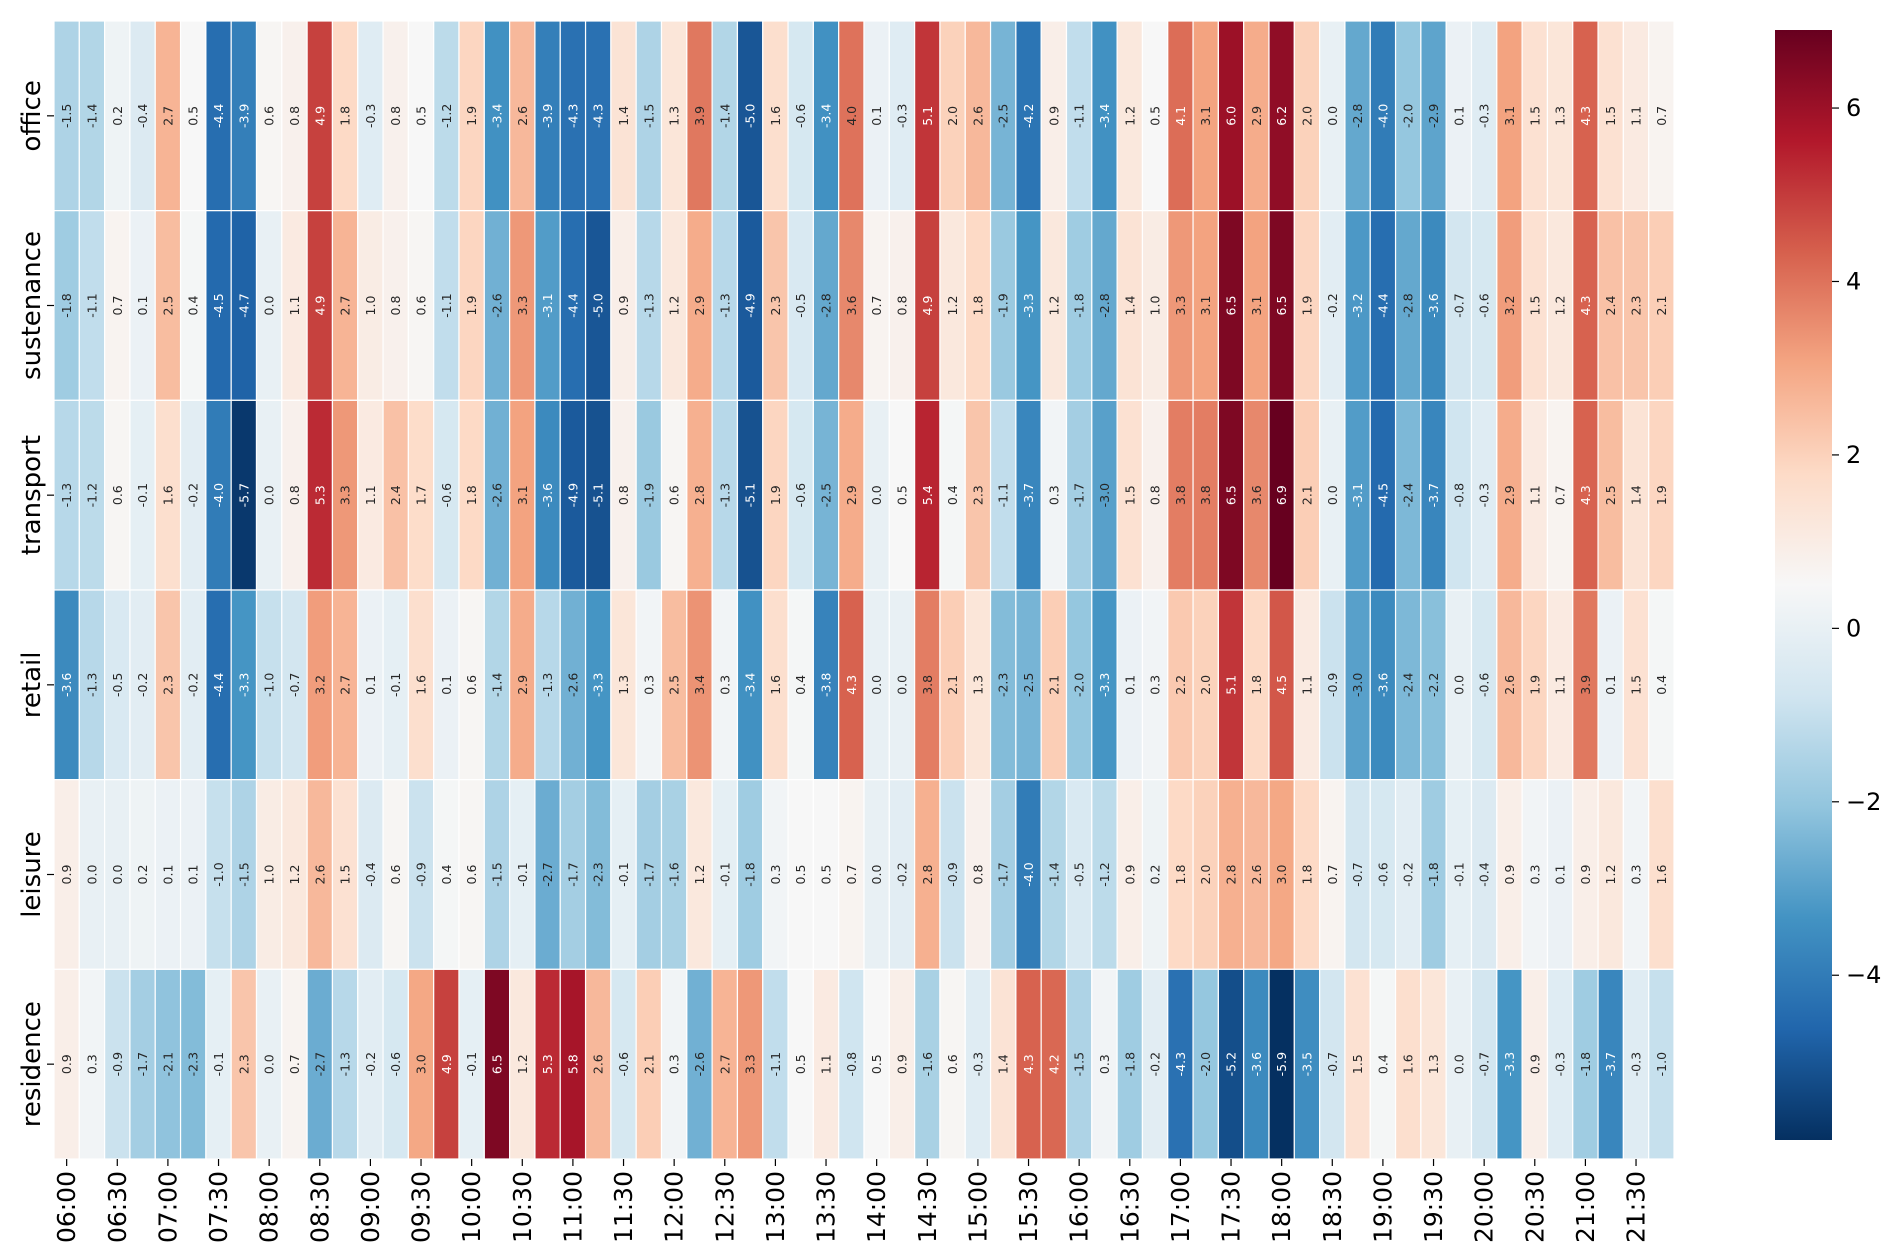  What do you see at coordinates (1332, 1064) in the screenshot?
I see `cell-value-label: -0.7` at bounding box center [1332, 1064].